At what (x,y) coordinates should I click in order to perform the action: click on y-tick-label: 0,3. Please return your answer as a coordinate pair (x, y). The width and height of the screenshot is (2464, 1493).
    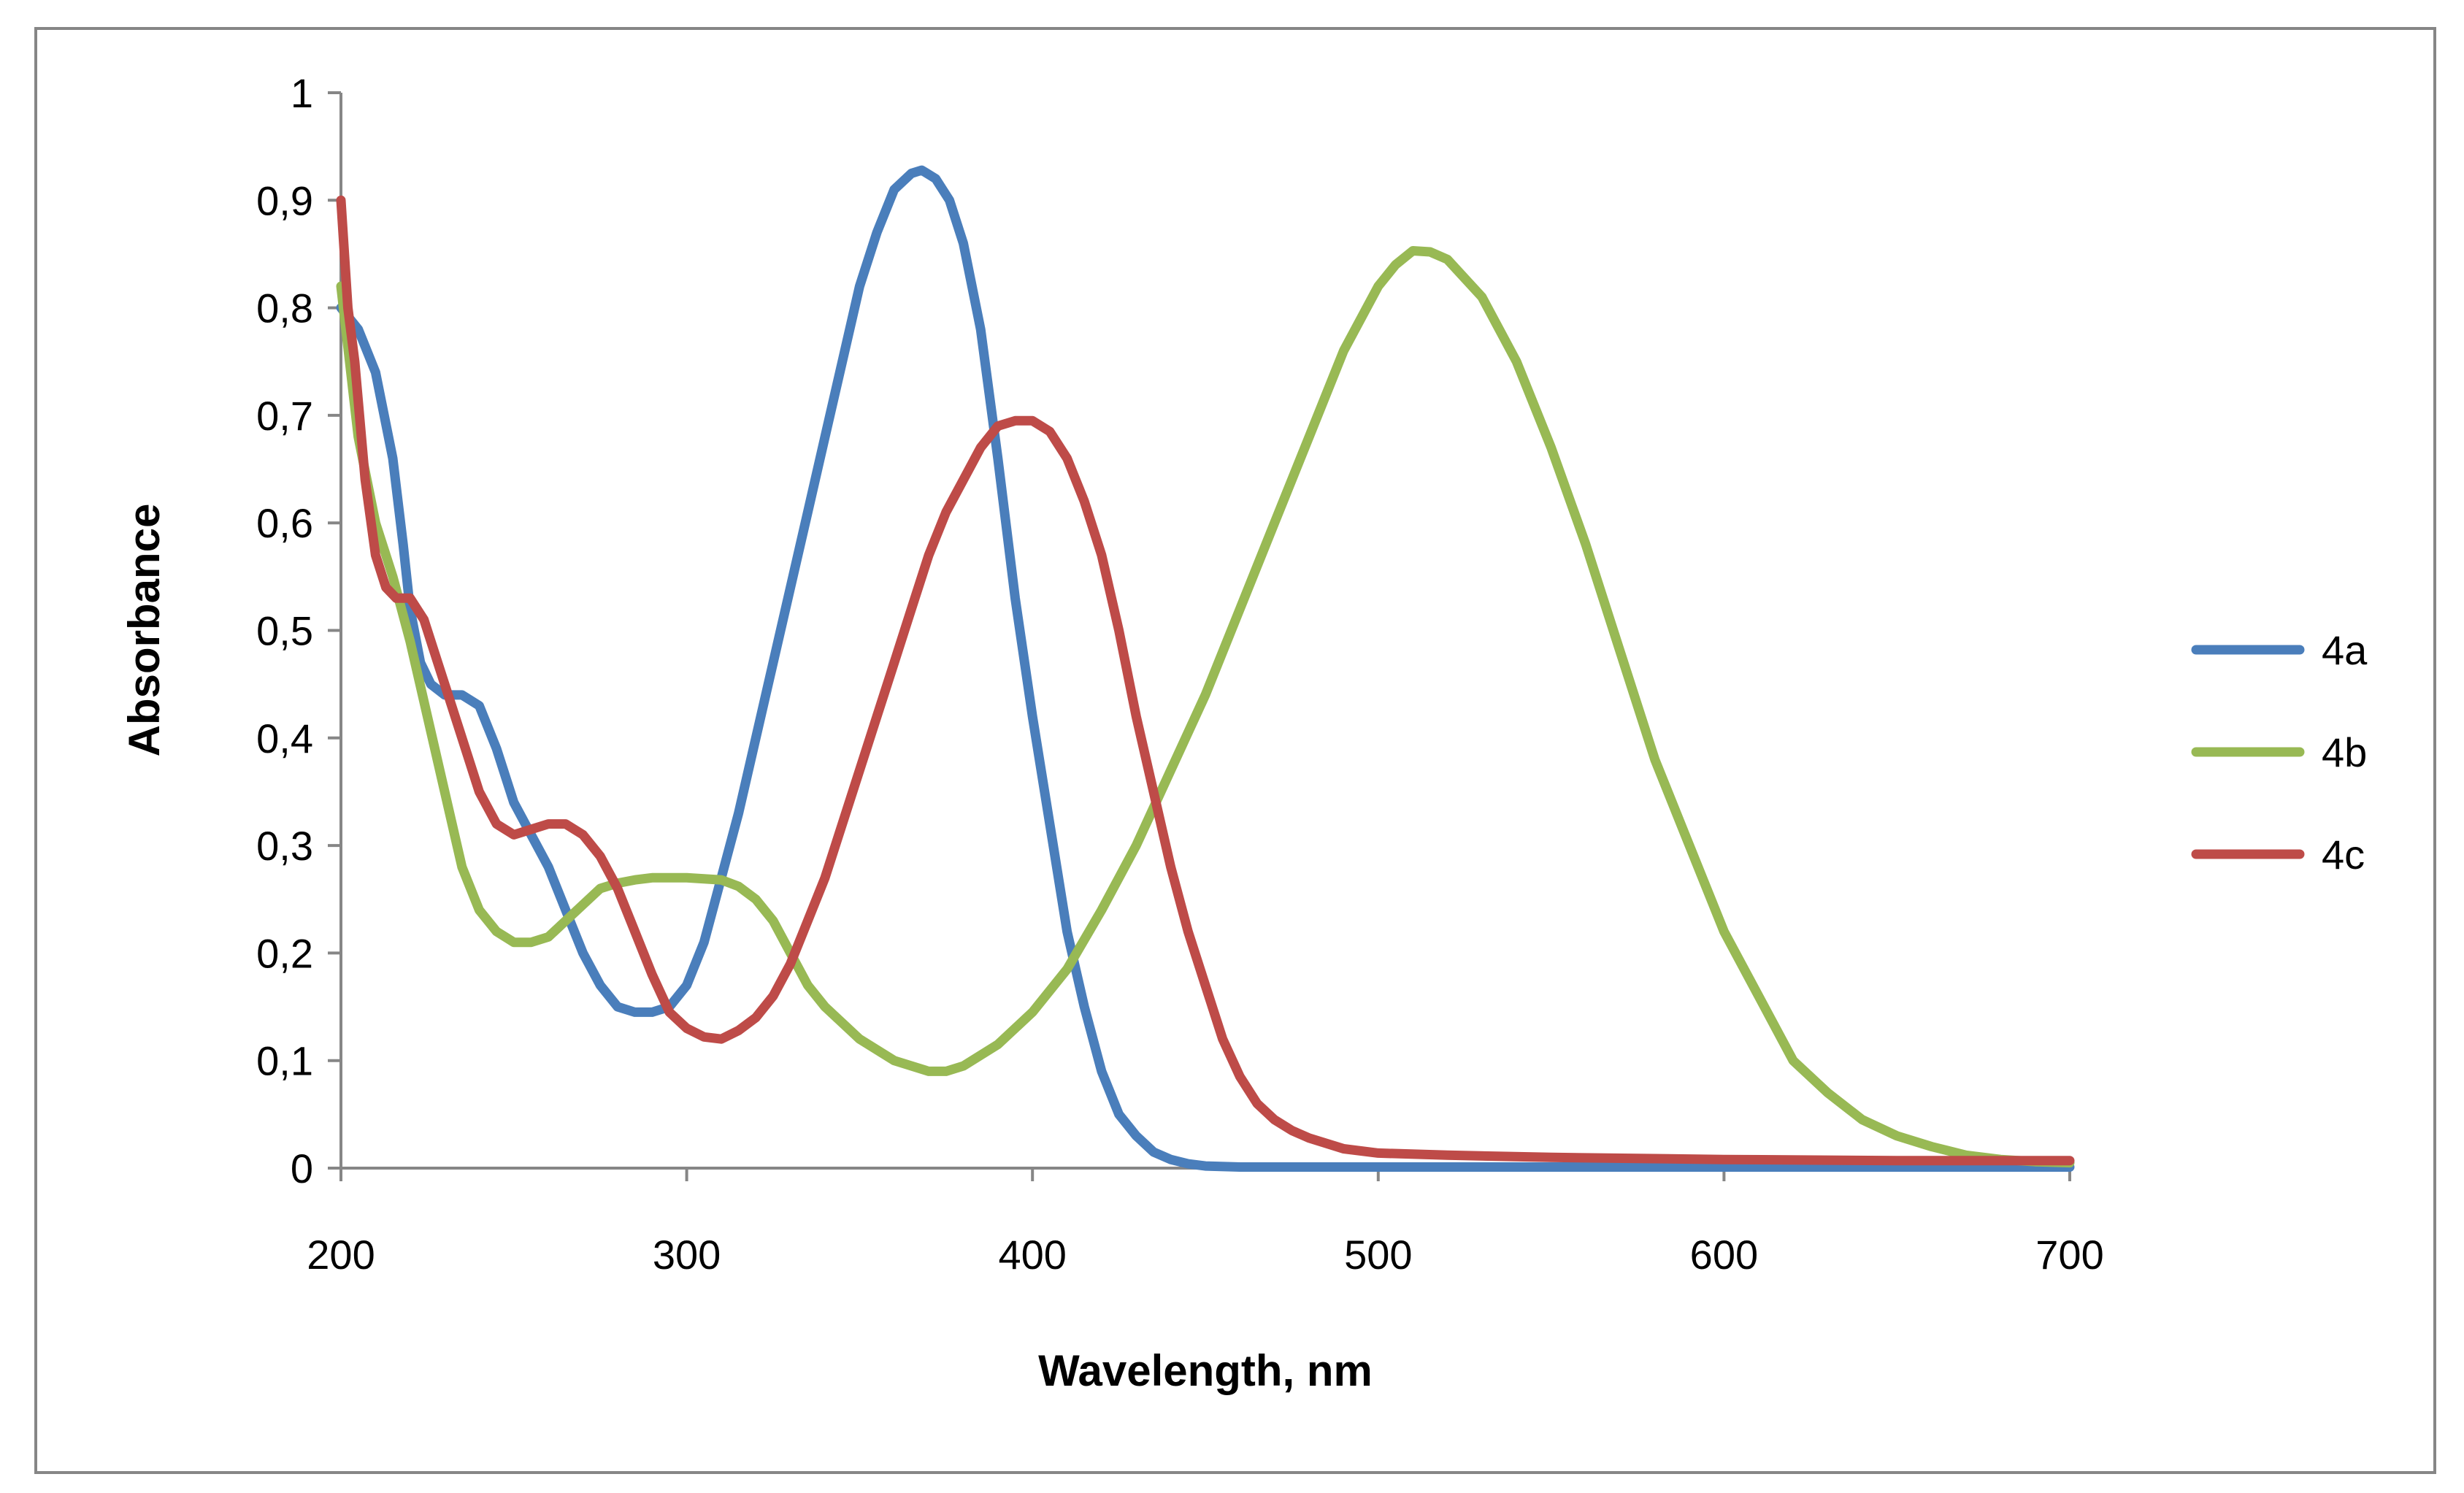
    Looking at the image, I should click on (284, 846).